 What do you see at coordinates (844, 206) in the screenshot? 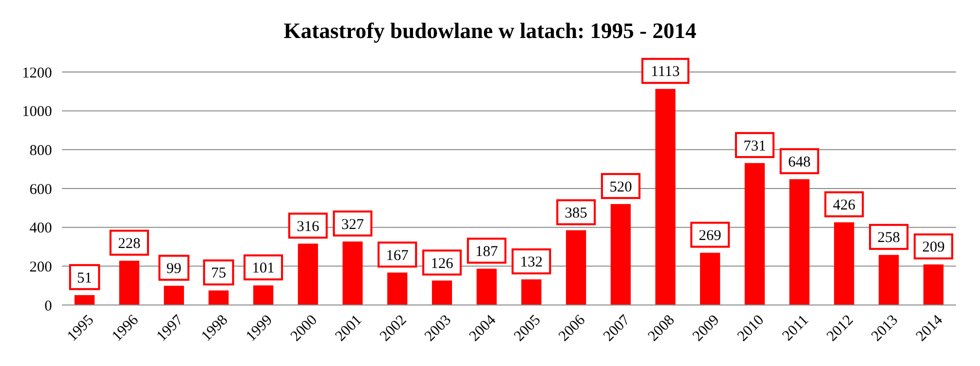
I see `data-label: 426` at bounding box center [844, 206].